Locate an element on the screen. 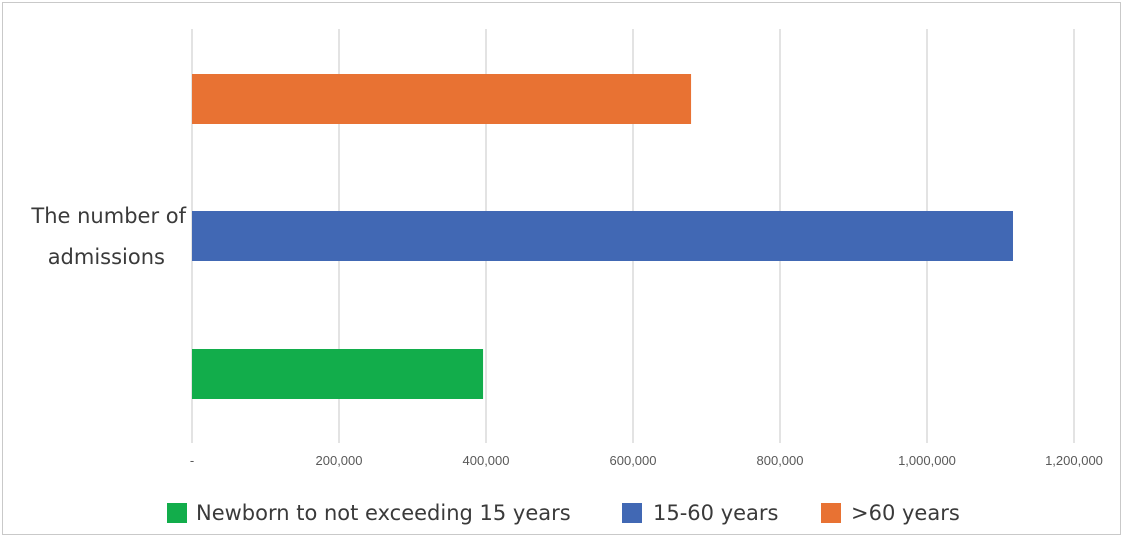  legend-item-newborn: Newborn to not exceeding 15 years is located at coordinates (369, 513).